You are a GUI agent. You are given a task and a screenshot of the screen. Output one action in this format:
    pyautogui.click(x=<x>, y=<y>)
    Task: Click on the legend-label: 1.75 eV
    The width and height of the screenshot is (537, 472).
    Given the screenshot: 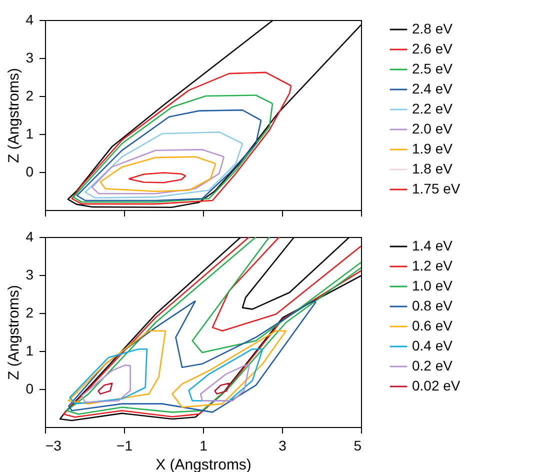 What is the action you would take?
    pyautogui.click(x=436, y=188)
    